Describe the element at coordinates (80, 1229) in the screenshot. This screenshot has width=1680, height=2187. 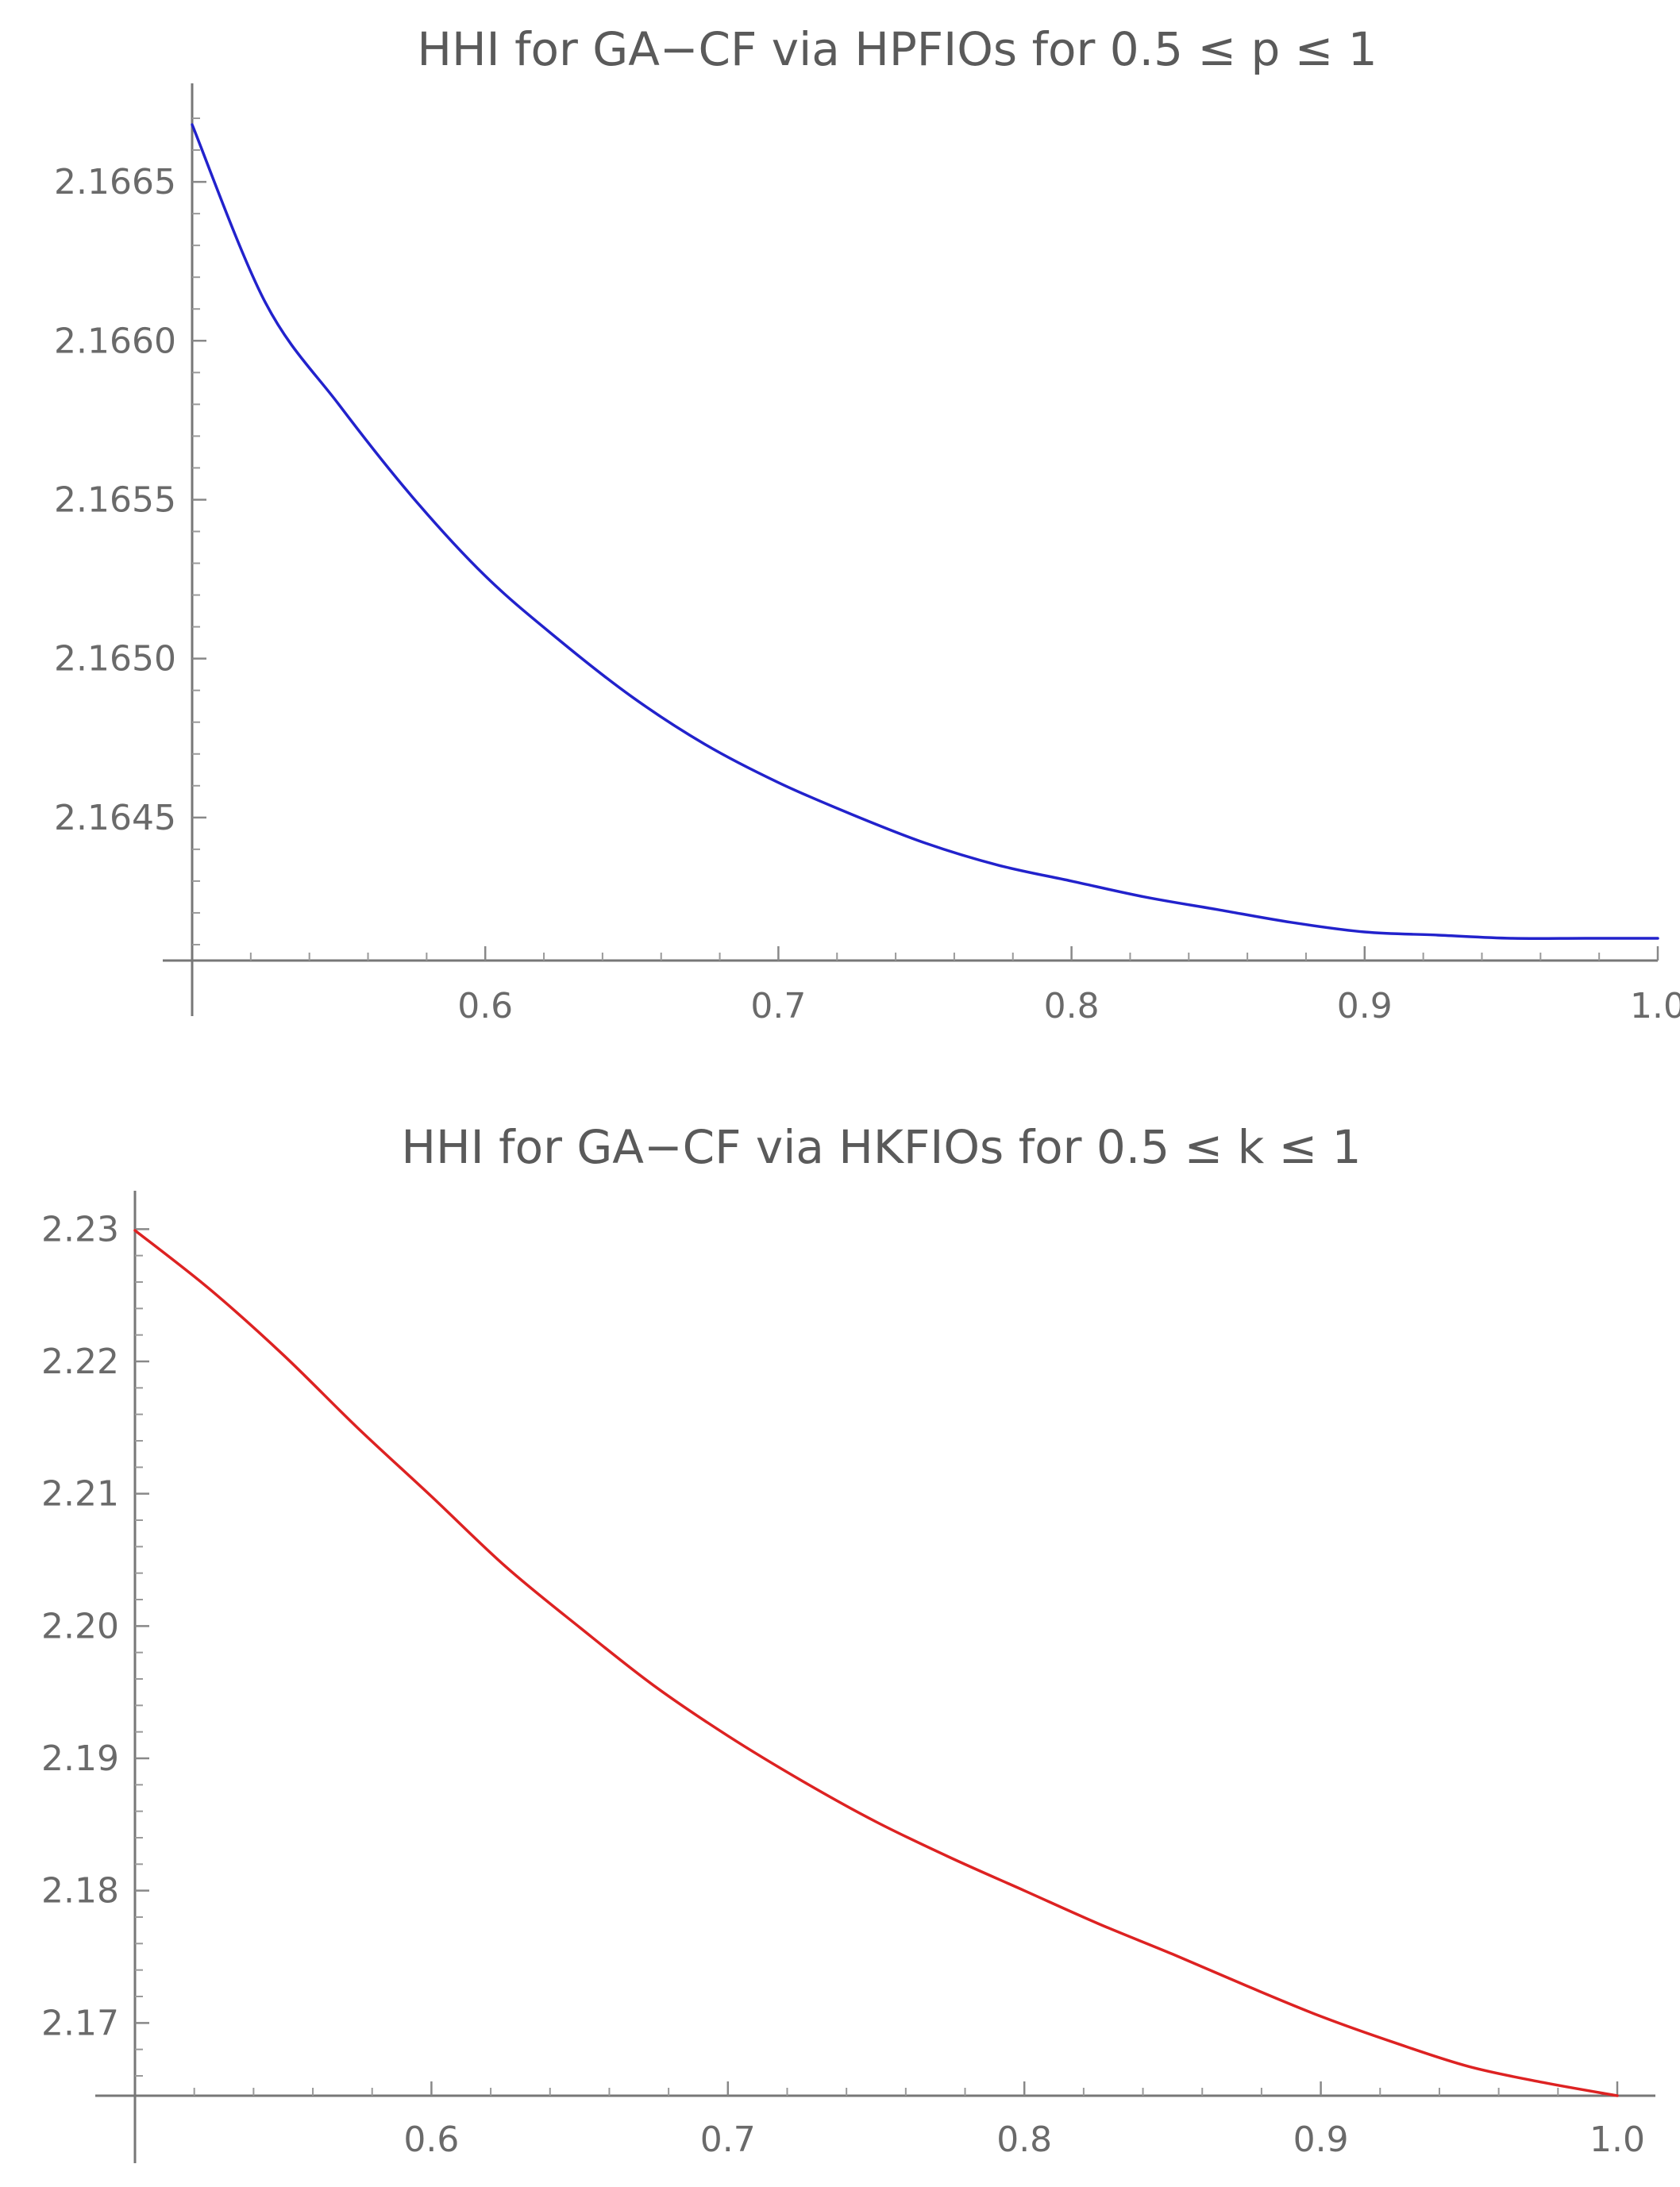
I see `y-tick-label: 2.23` at that location.